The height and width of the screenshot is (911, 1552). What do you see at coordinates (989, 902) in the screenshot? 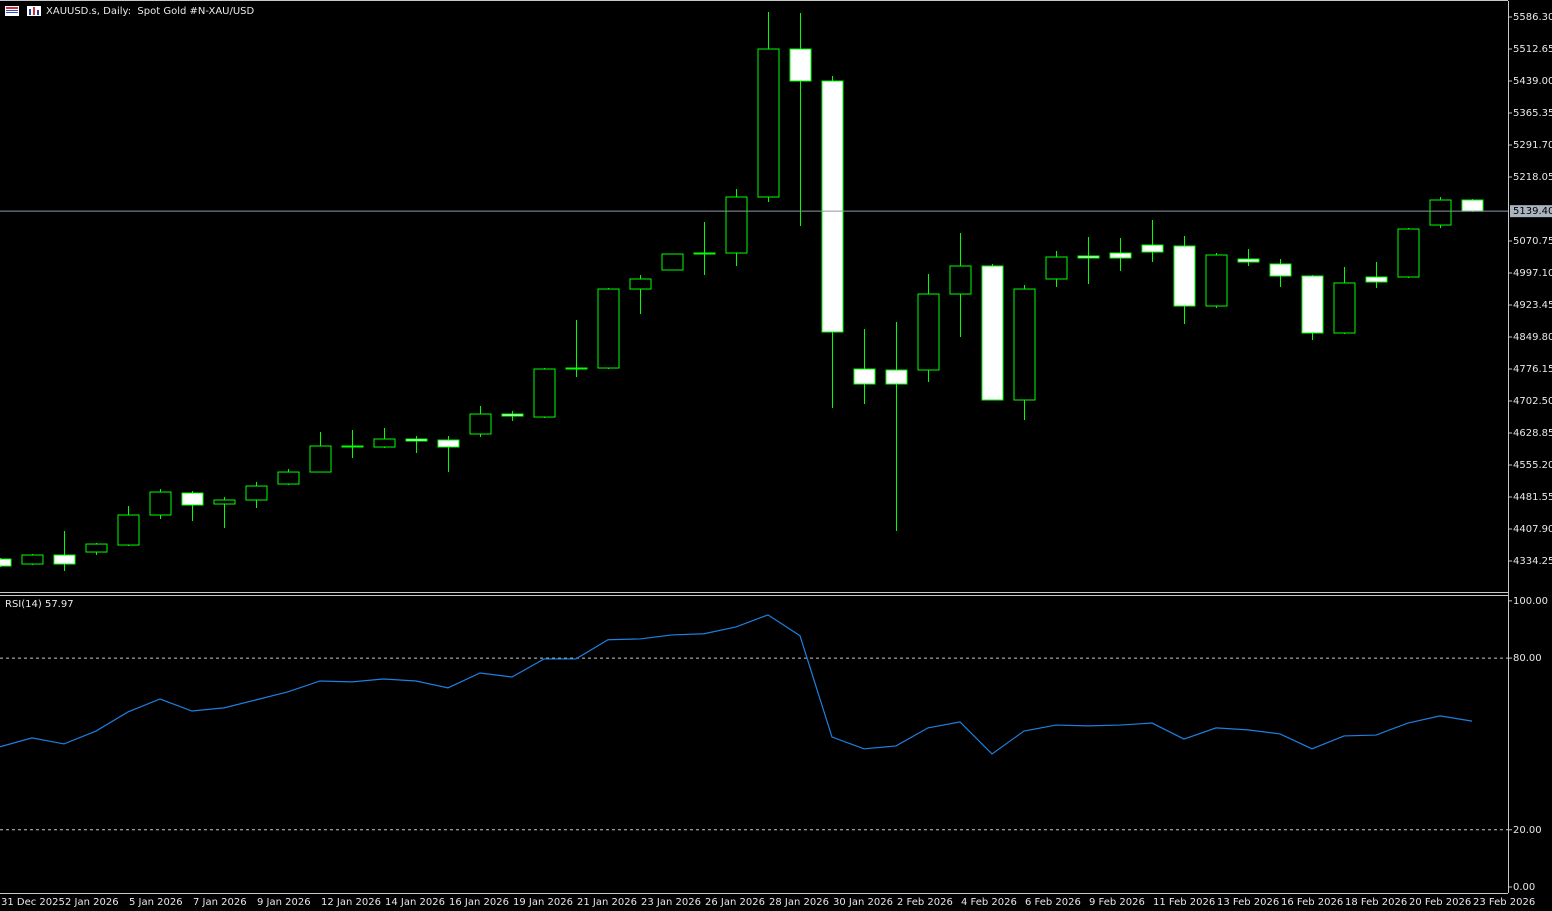
I see `x-tick-label: 4 Feb 2026` at bounding box center [989, 902].